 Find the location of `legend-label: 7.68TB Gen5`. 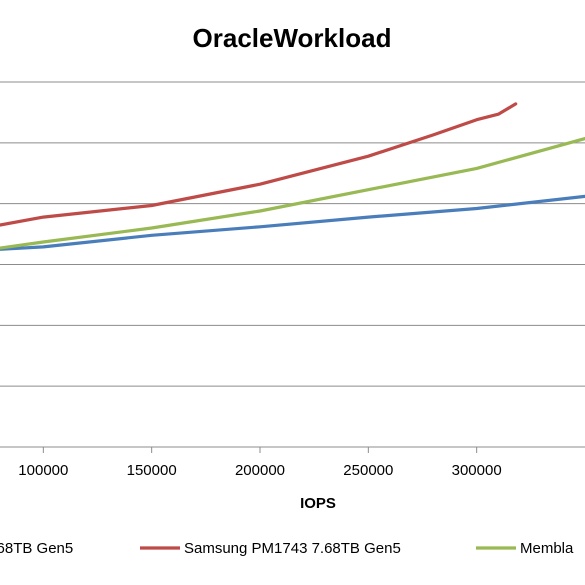

legend-label: 7.68TB Gen5 is located at coordinates (36, 548).